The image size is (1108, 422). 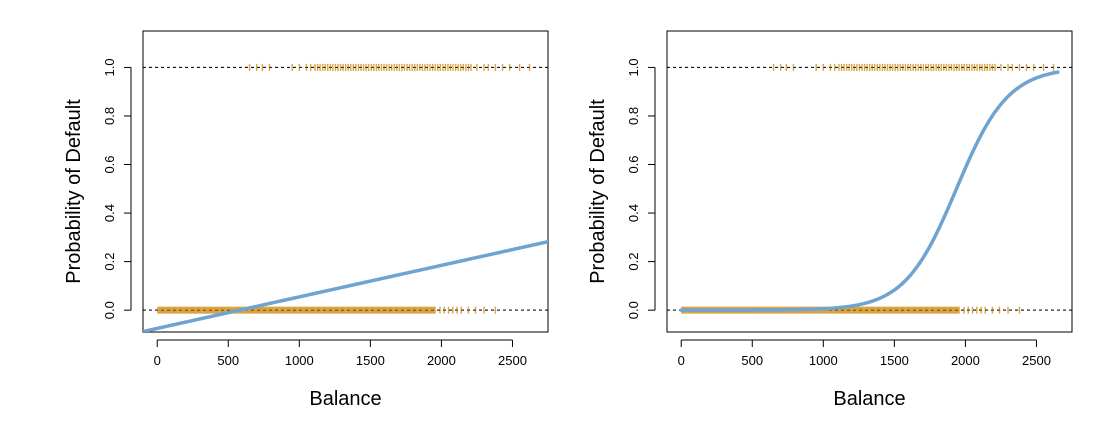 I want to click on default-no-marks-dense, so click(x=296, y=310).